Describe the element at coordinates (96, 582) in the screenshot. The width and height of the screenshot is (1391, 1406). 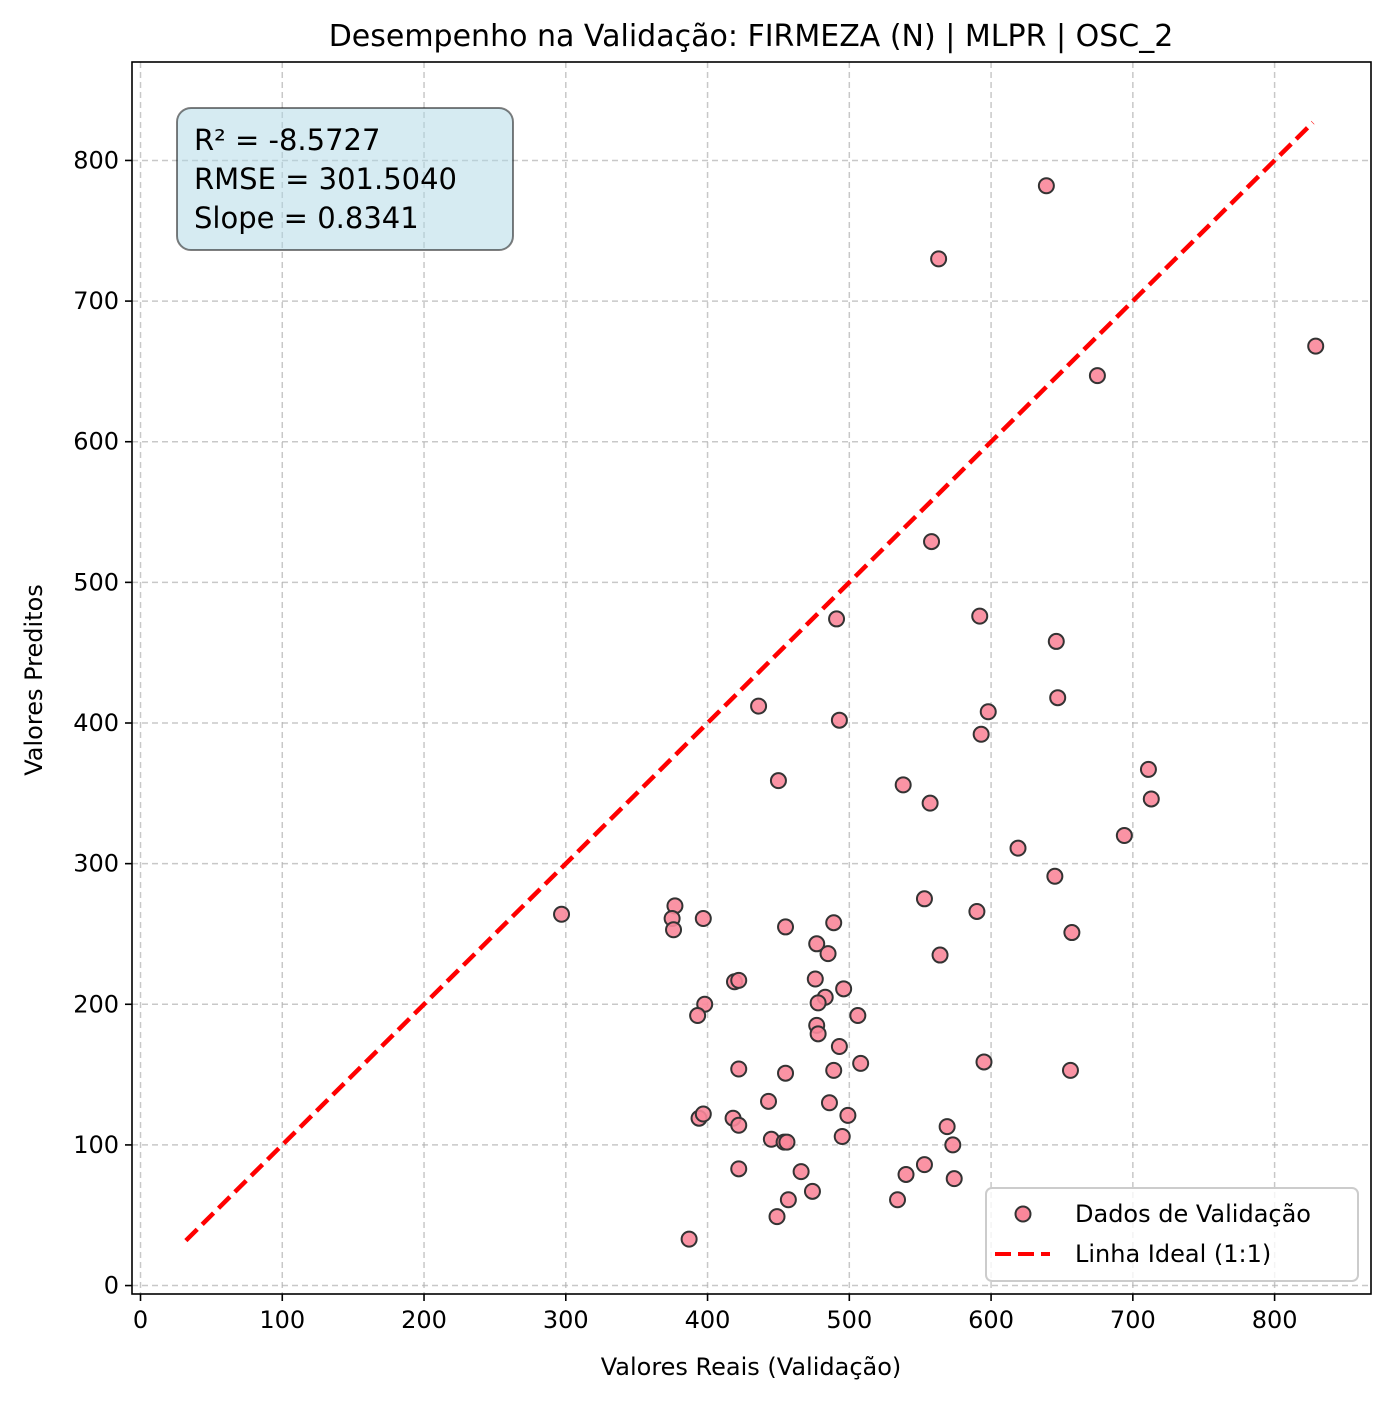
I see `y-tick-label: 500` at that location.